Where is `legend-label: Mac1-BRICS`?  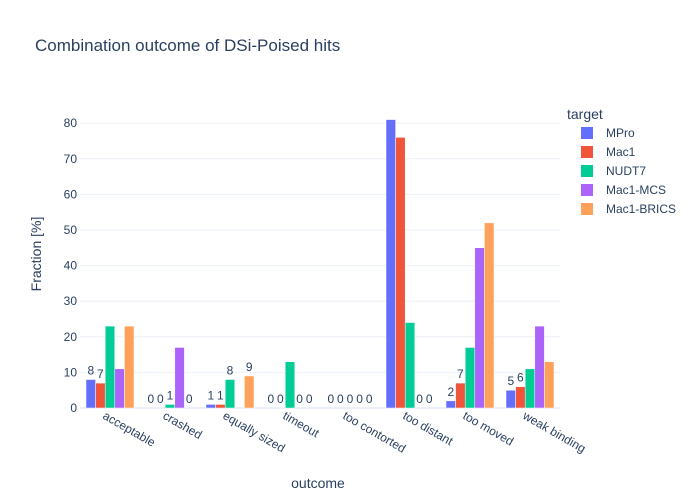 legend-label: Mac1-BRICS is located at coordinates (641, 209).